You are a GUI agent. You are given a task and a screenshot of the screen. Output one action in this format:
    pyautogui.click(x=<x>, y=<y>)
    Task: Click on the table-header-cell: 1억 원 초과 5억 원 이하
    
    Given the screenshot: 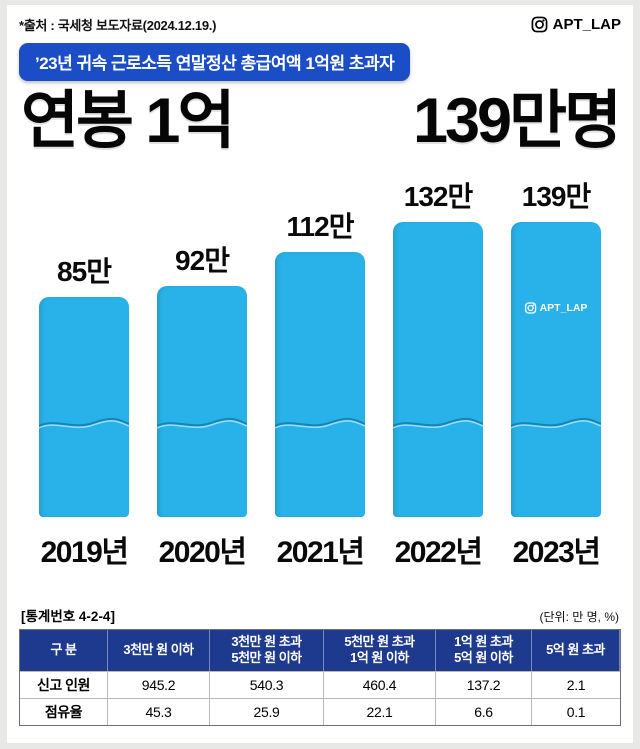 What is the action you would take?
    pyautogui.click(x=484, y=650)
    